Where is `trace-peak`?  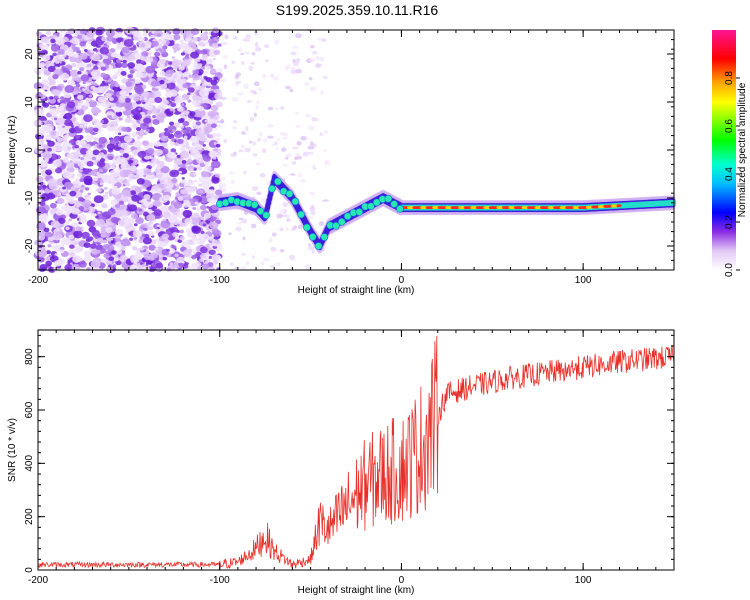 trace-peak is located at coordinates (619, 206).